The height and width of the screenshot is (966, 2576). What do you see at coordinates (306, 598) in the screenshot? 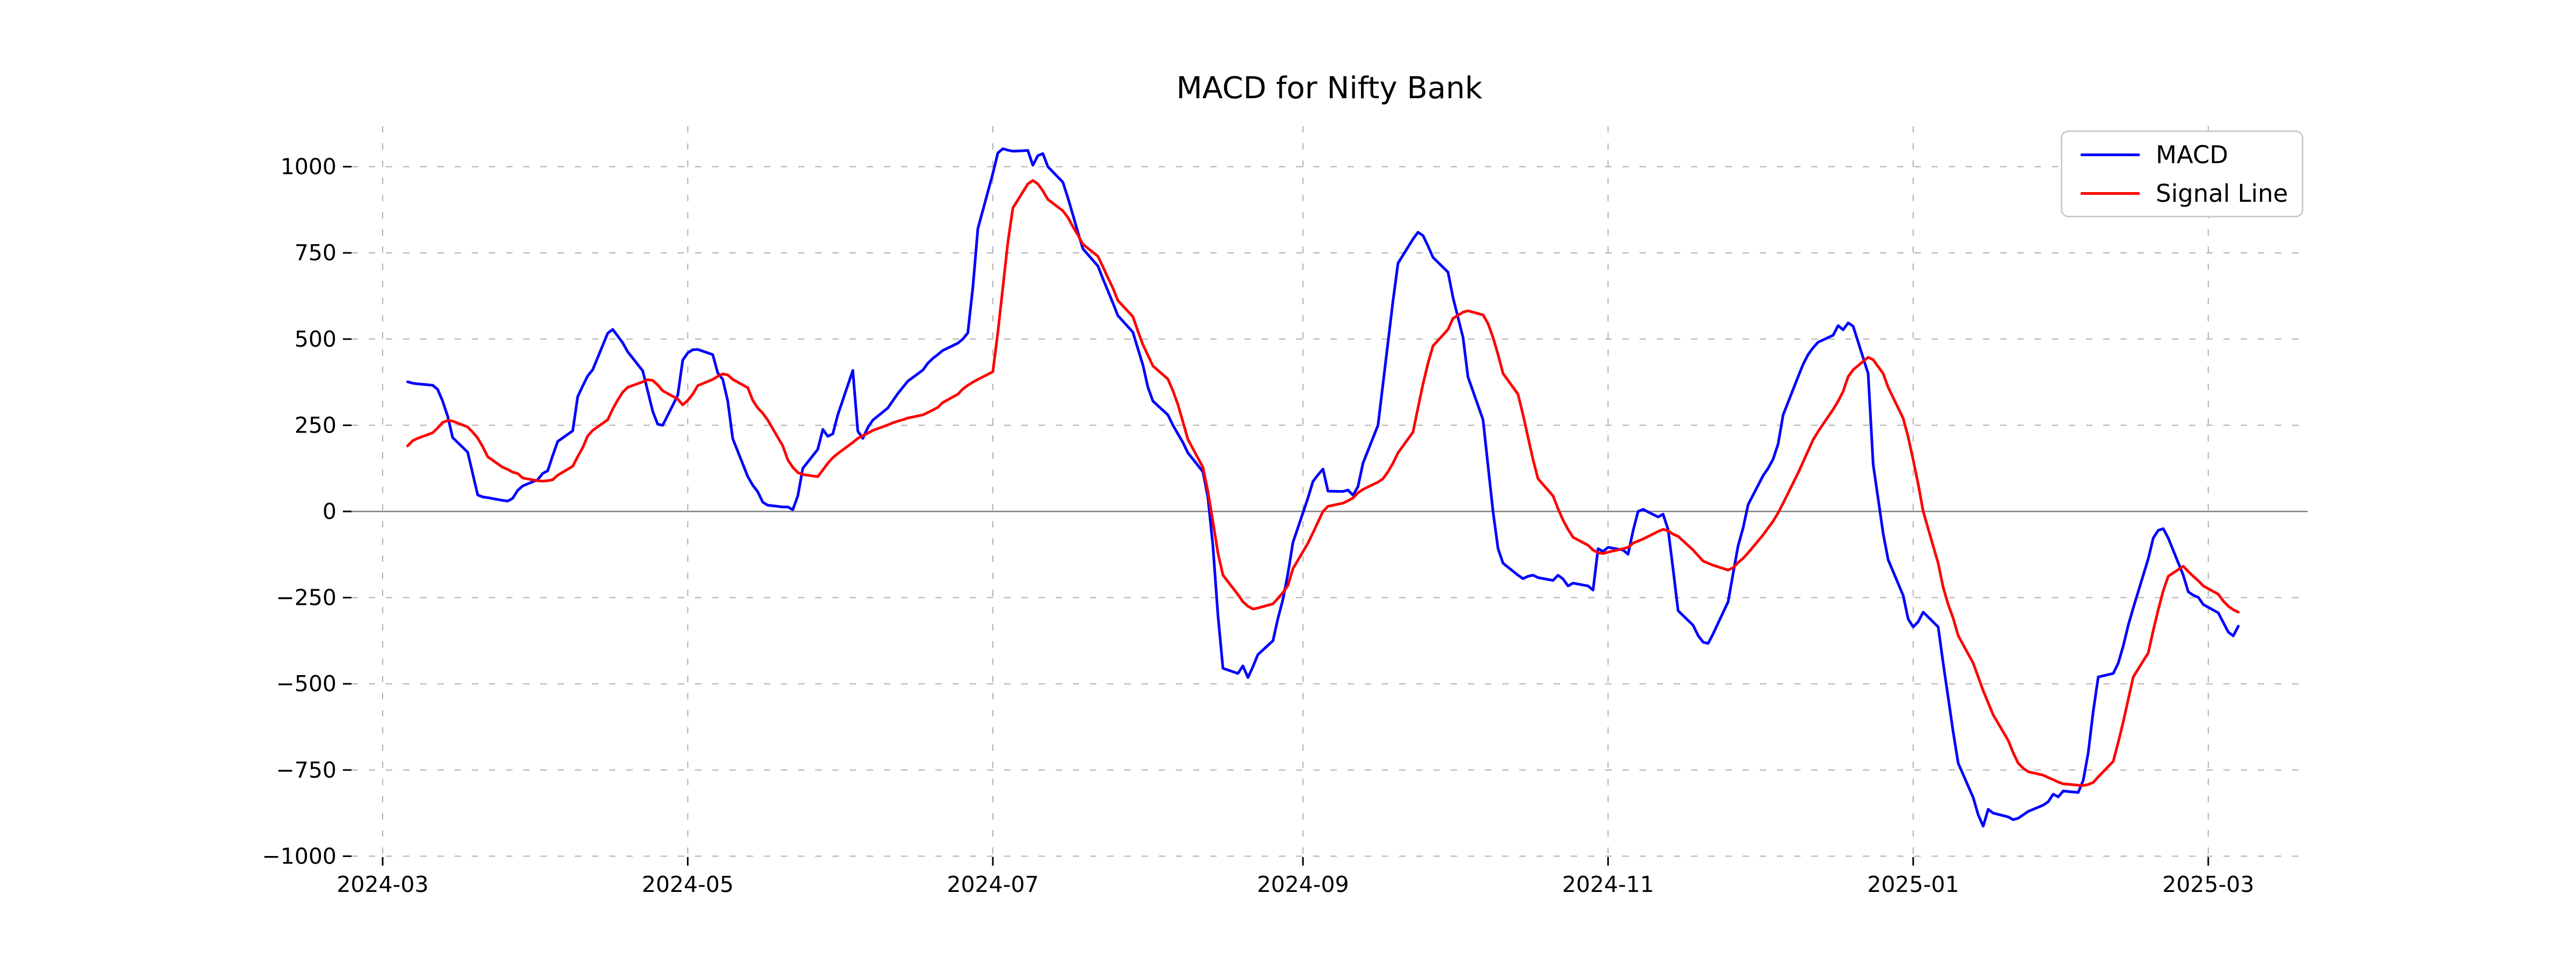
I see `y-tick-label: −250` at bounding box center [306, 598].